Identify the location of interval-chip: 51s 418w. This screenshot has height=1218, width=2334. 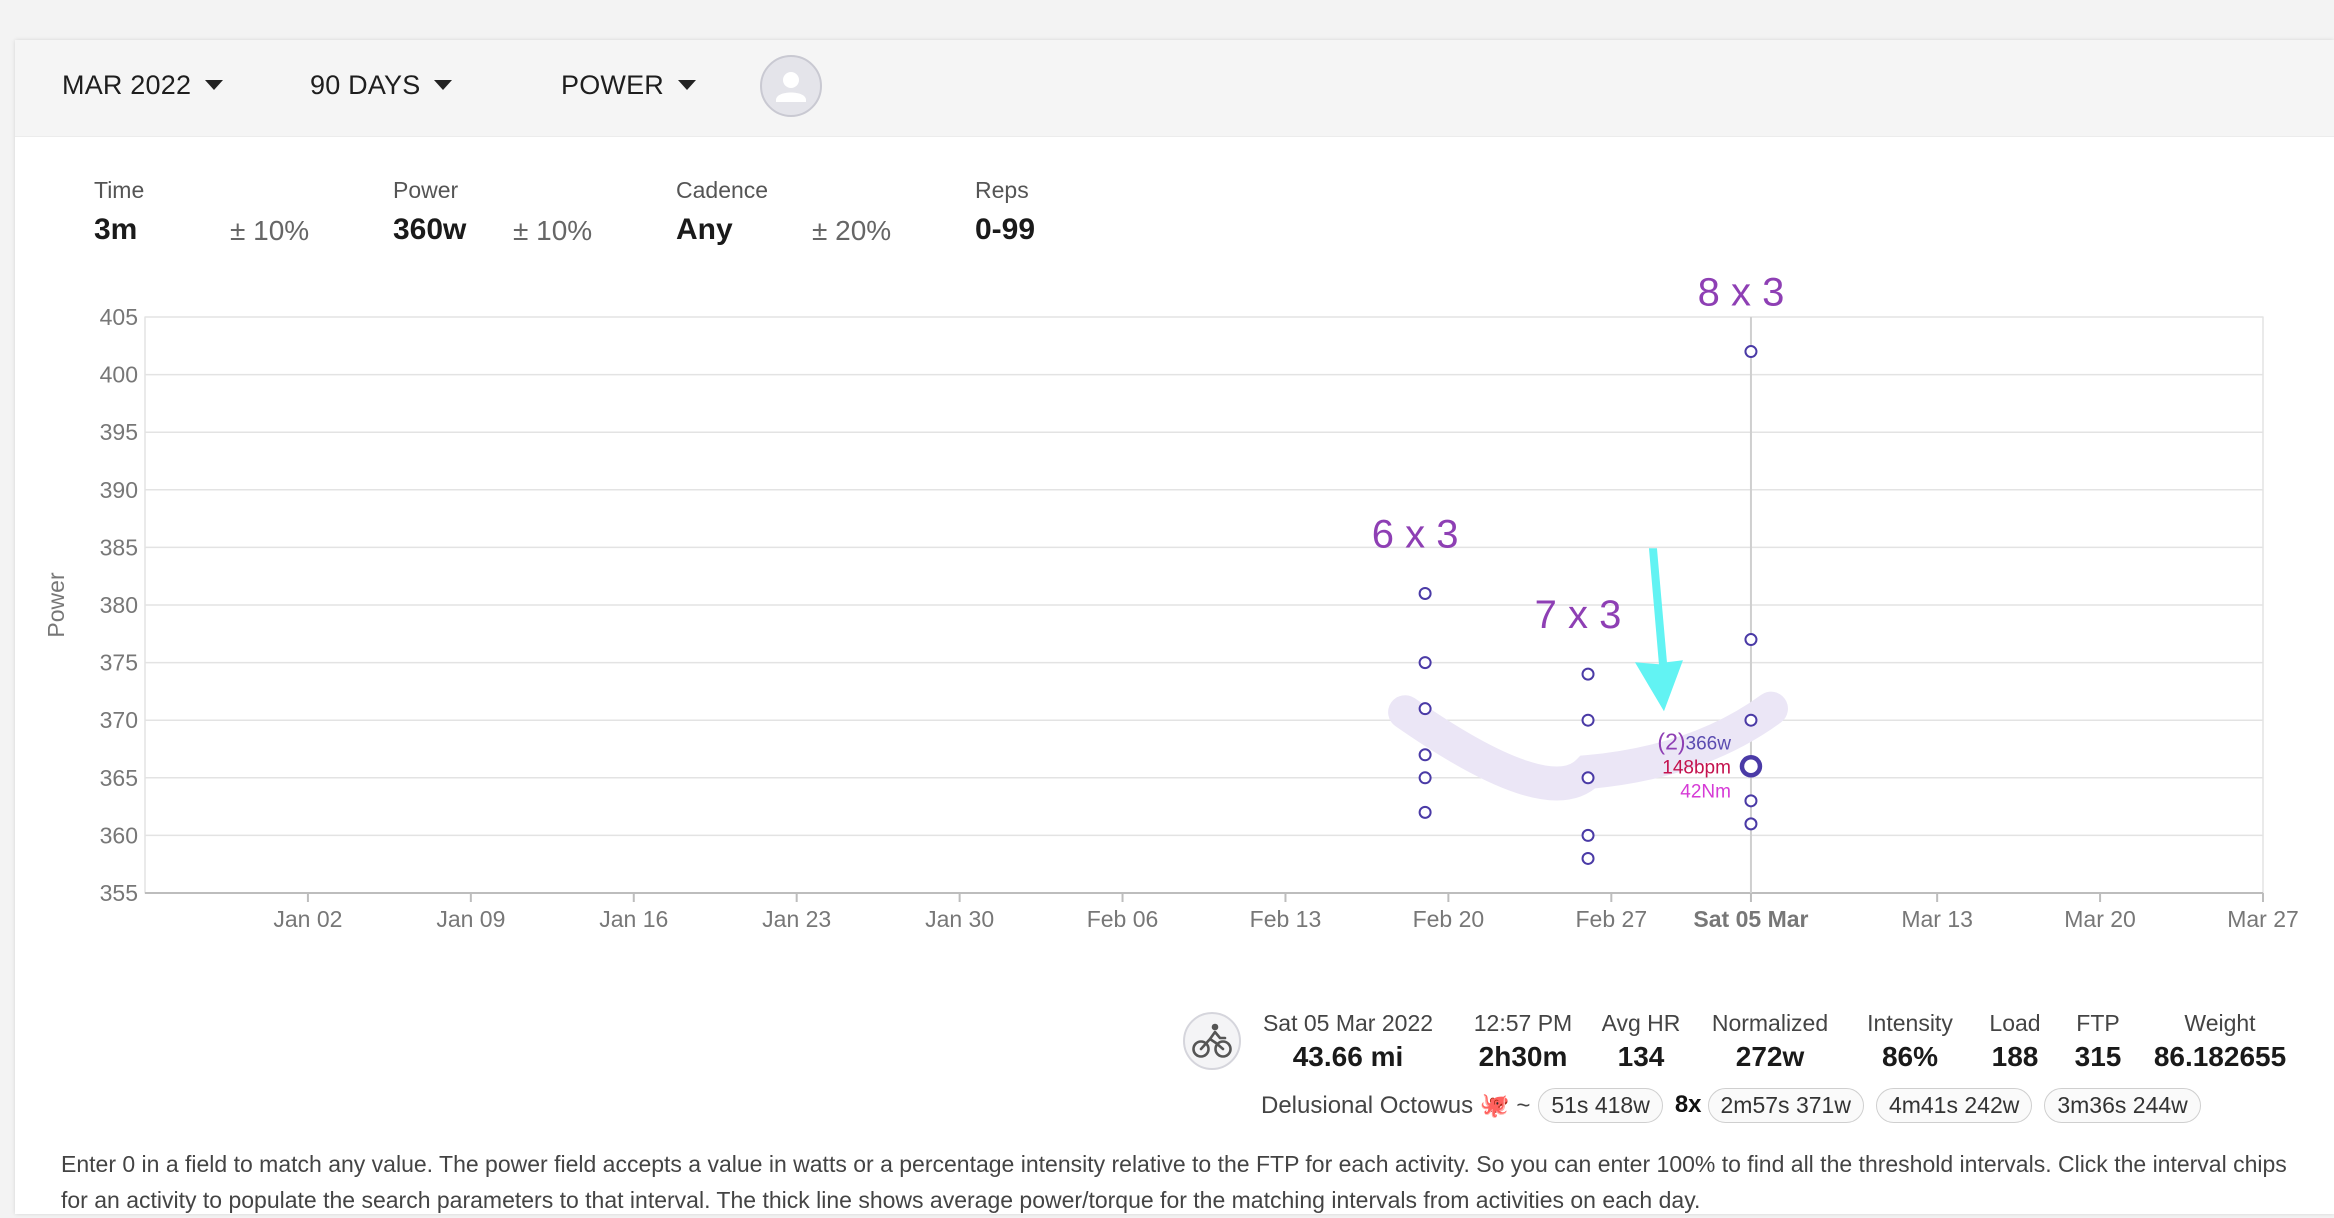
(1600, 1105).